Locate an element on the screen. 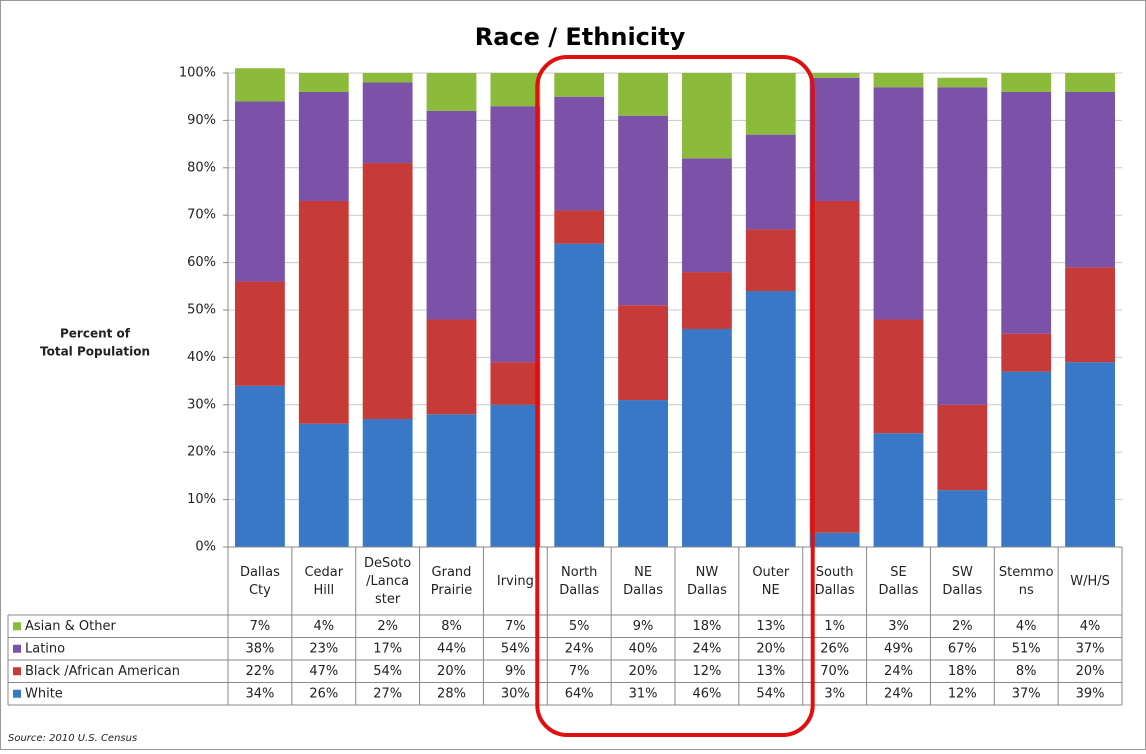 This screenshot has width=1146, height=754. data-label: 31% is located at coordinates (643, 693).